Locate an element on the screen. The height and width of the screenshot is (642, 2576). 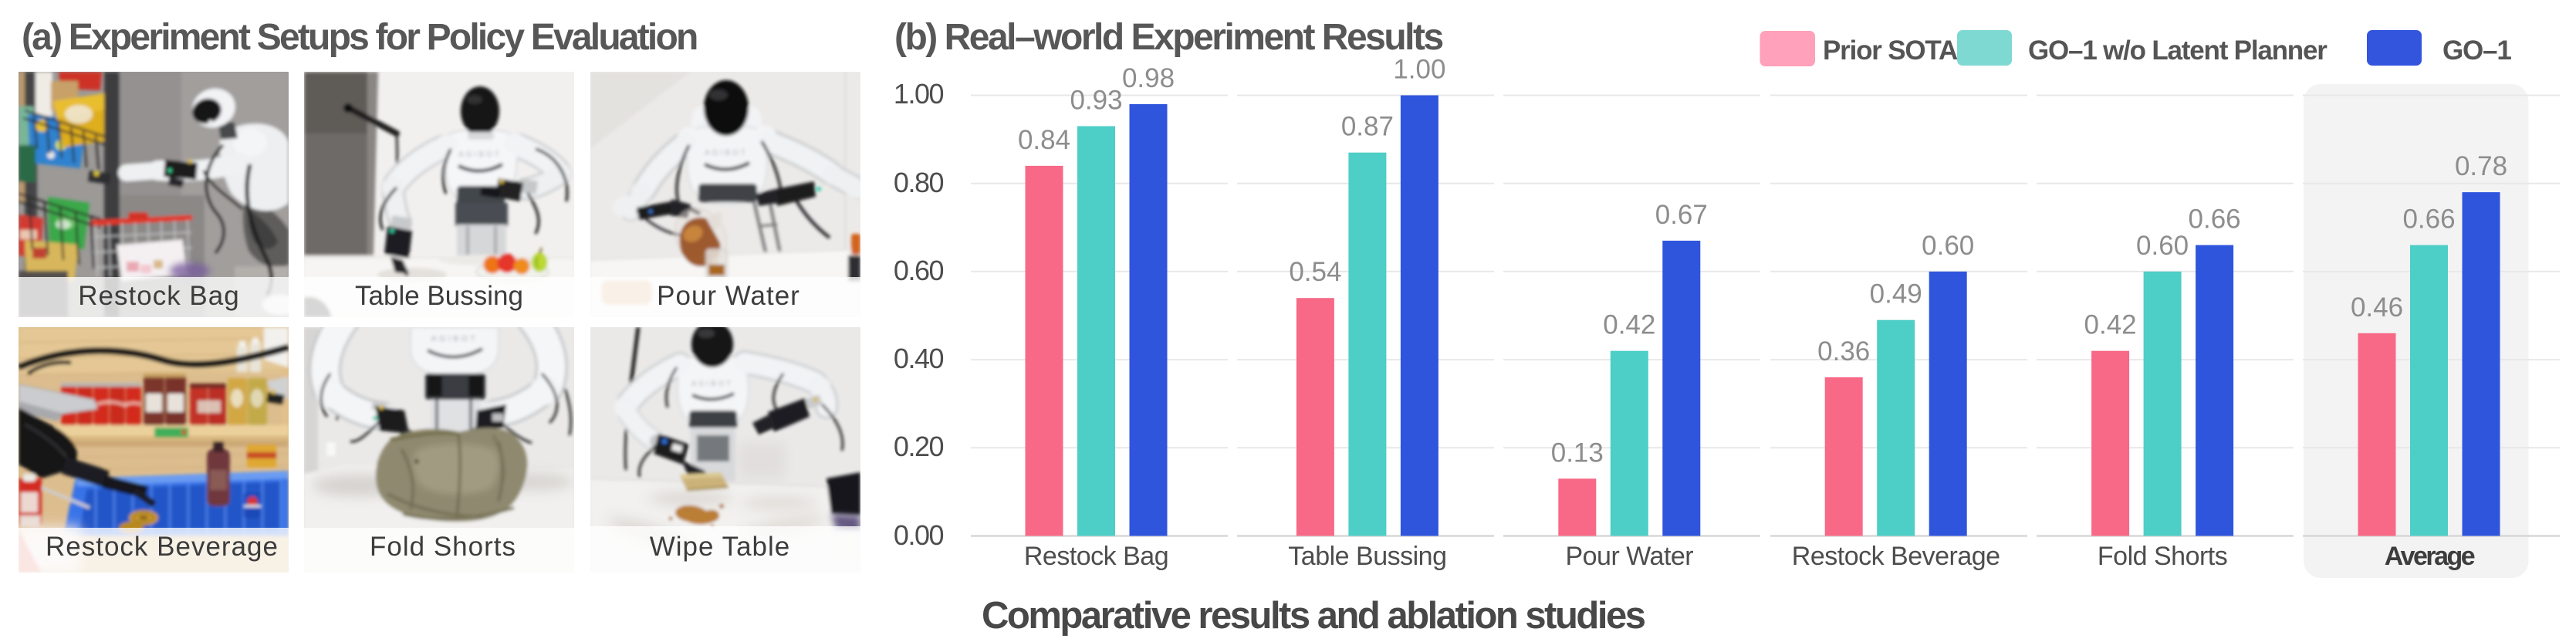
svg-text: 0.93 is located at coordinates (1096, 101).